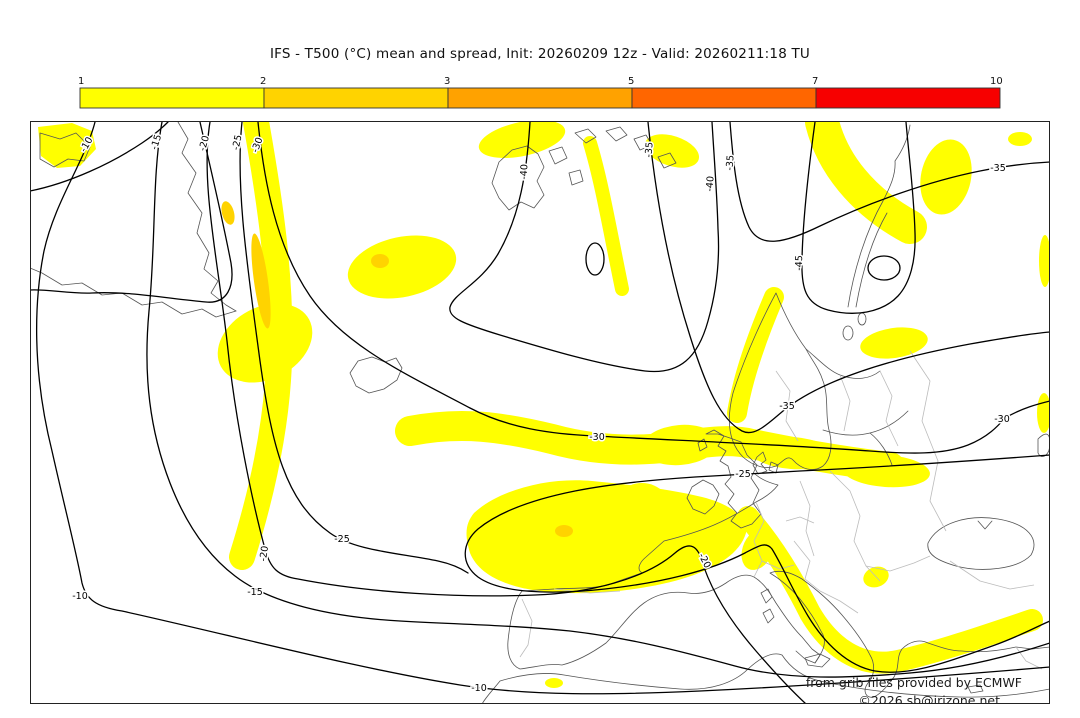 Image resolution: width=1080 pixels, height=718 pixels. What do you see at coordinates (354, 347) in the screenshot?
I see `contour-path-m25b` at bounding box center [354, 347].